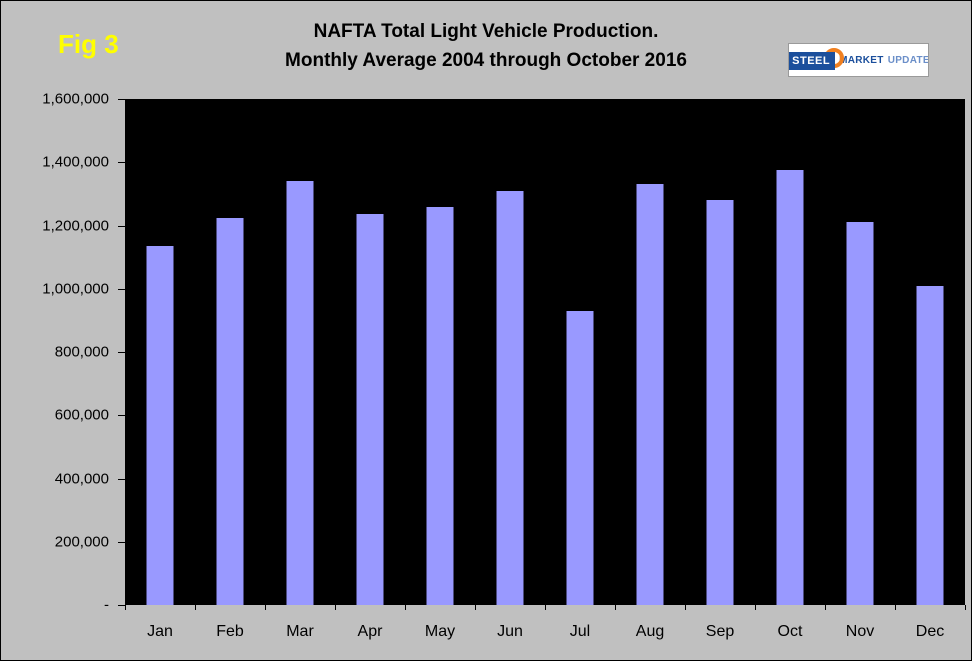  Describe the element at coordinates (510, 397) in the screenshot. I see `bar-jun` at that location.